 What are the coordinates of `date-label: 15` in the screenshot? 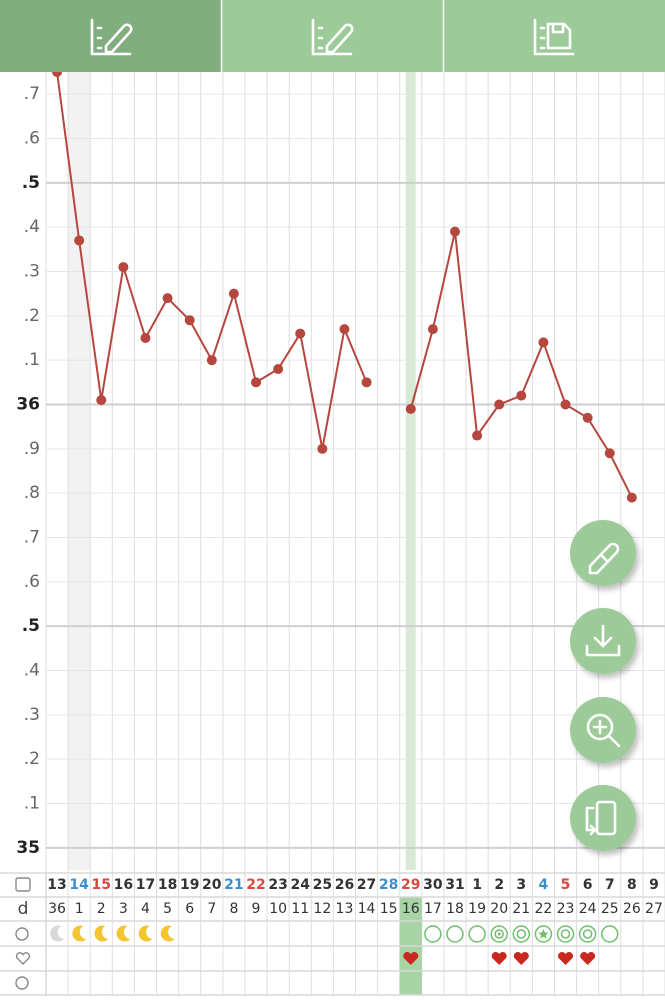 It's located at (101, 885).